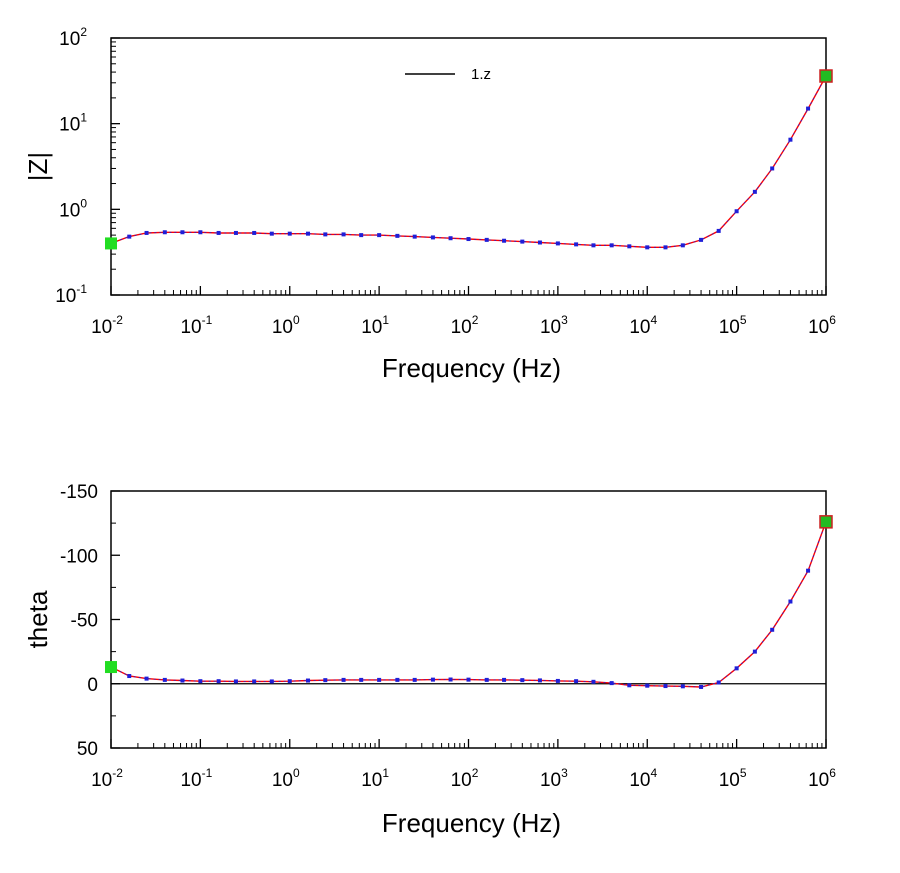 The height and width of the screenshot is (873, 900). What do you see at coordinates (286, 778) in the screenshot?
I see `x-tick-label: 10⁰` at bounding box center [286, 778].